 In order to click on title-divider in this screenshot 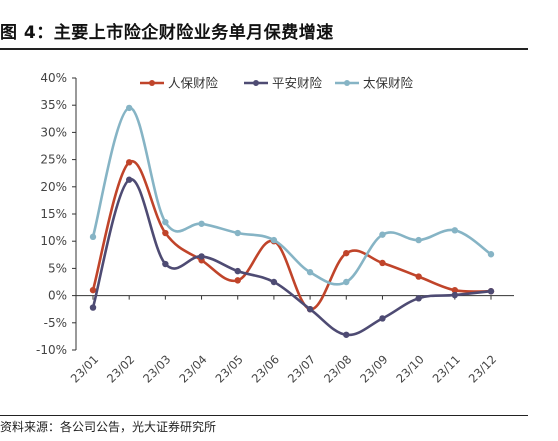, I will do `click(264, 49)`.